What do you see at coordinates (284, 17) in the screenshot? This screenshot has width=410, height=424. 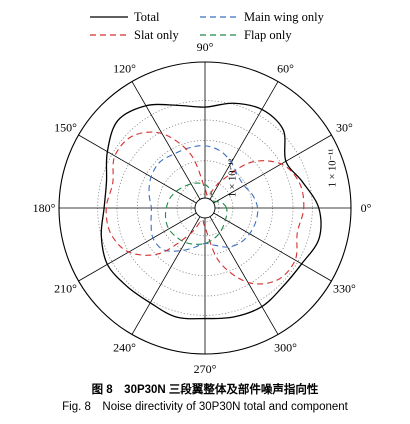 I see `legend-label: Main wing only` at bounding box center [284, 17].